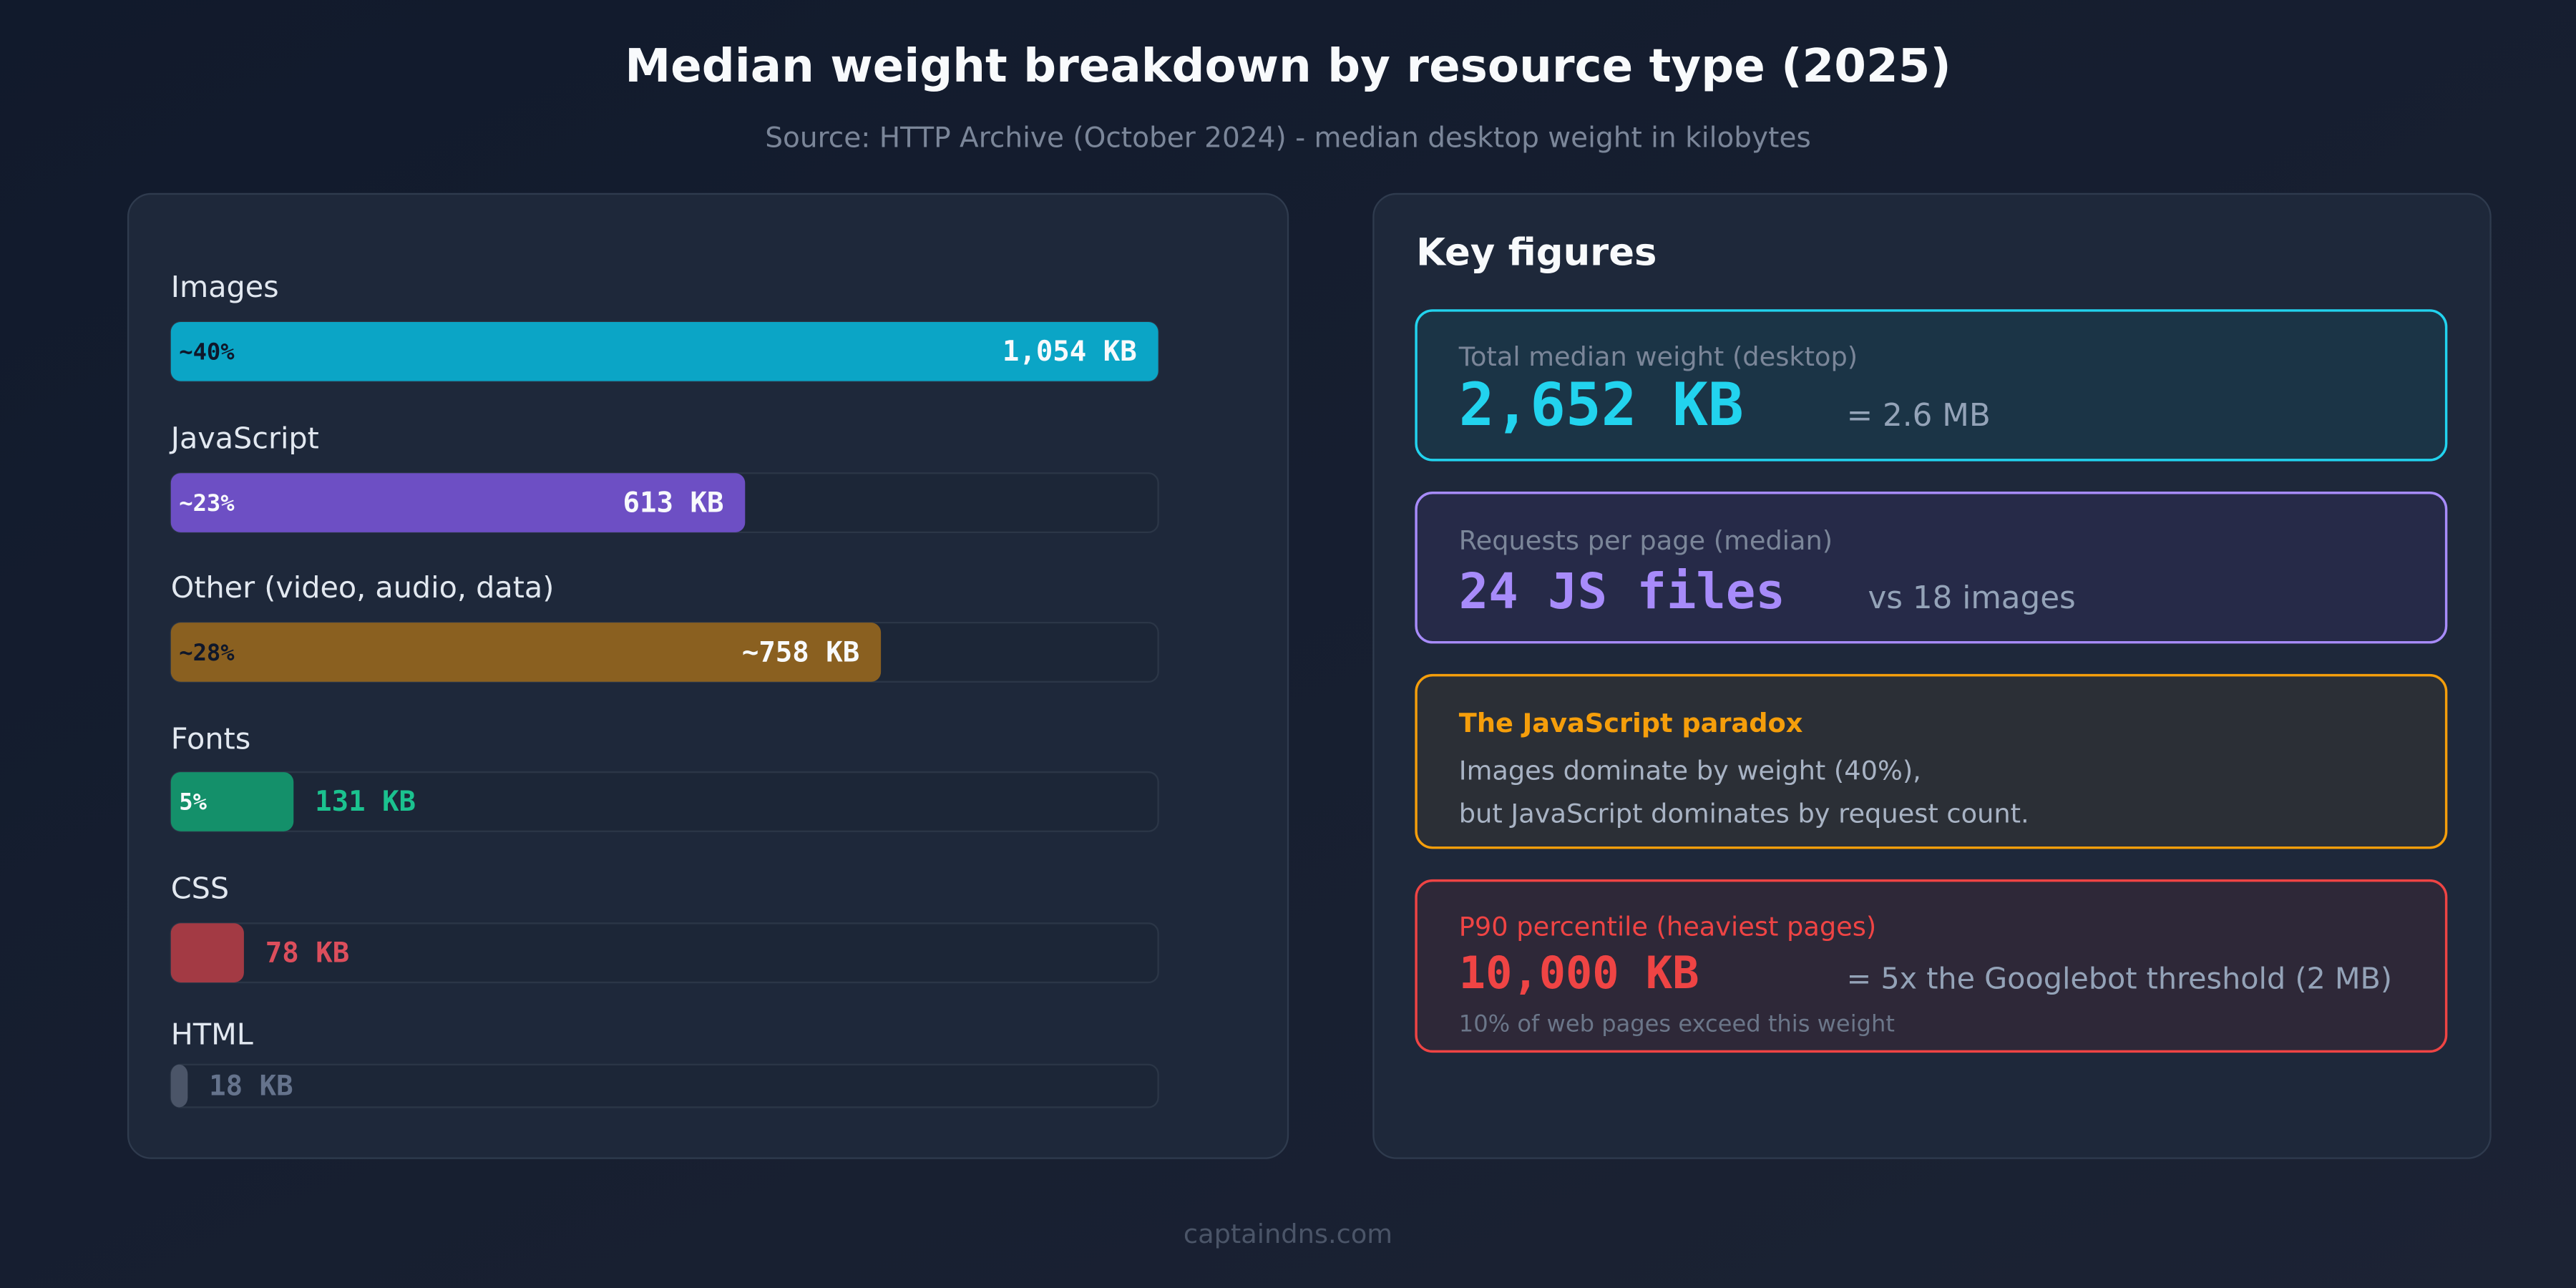 The width and height of the screenshot is (2576, 1288). I want to click on footer: captaindns.com, so click(1288, 1234).